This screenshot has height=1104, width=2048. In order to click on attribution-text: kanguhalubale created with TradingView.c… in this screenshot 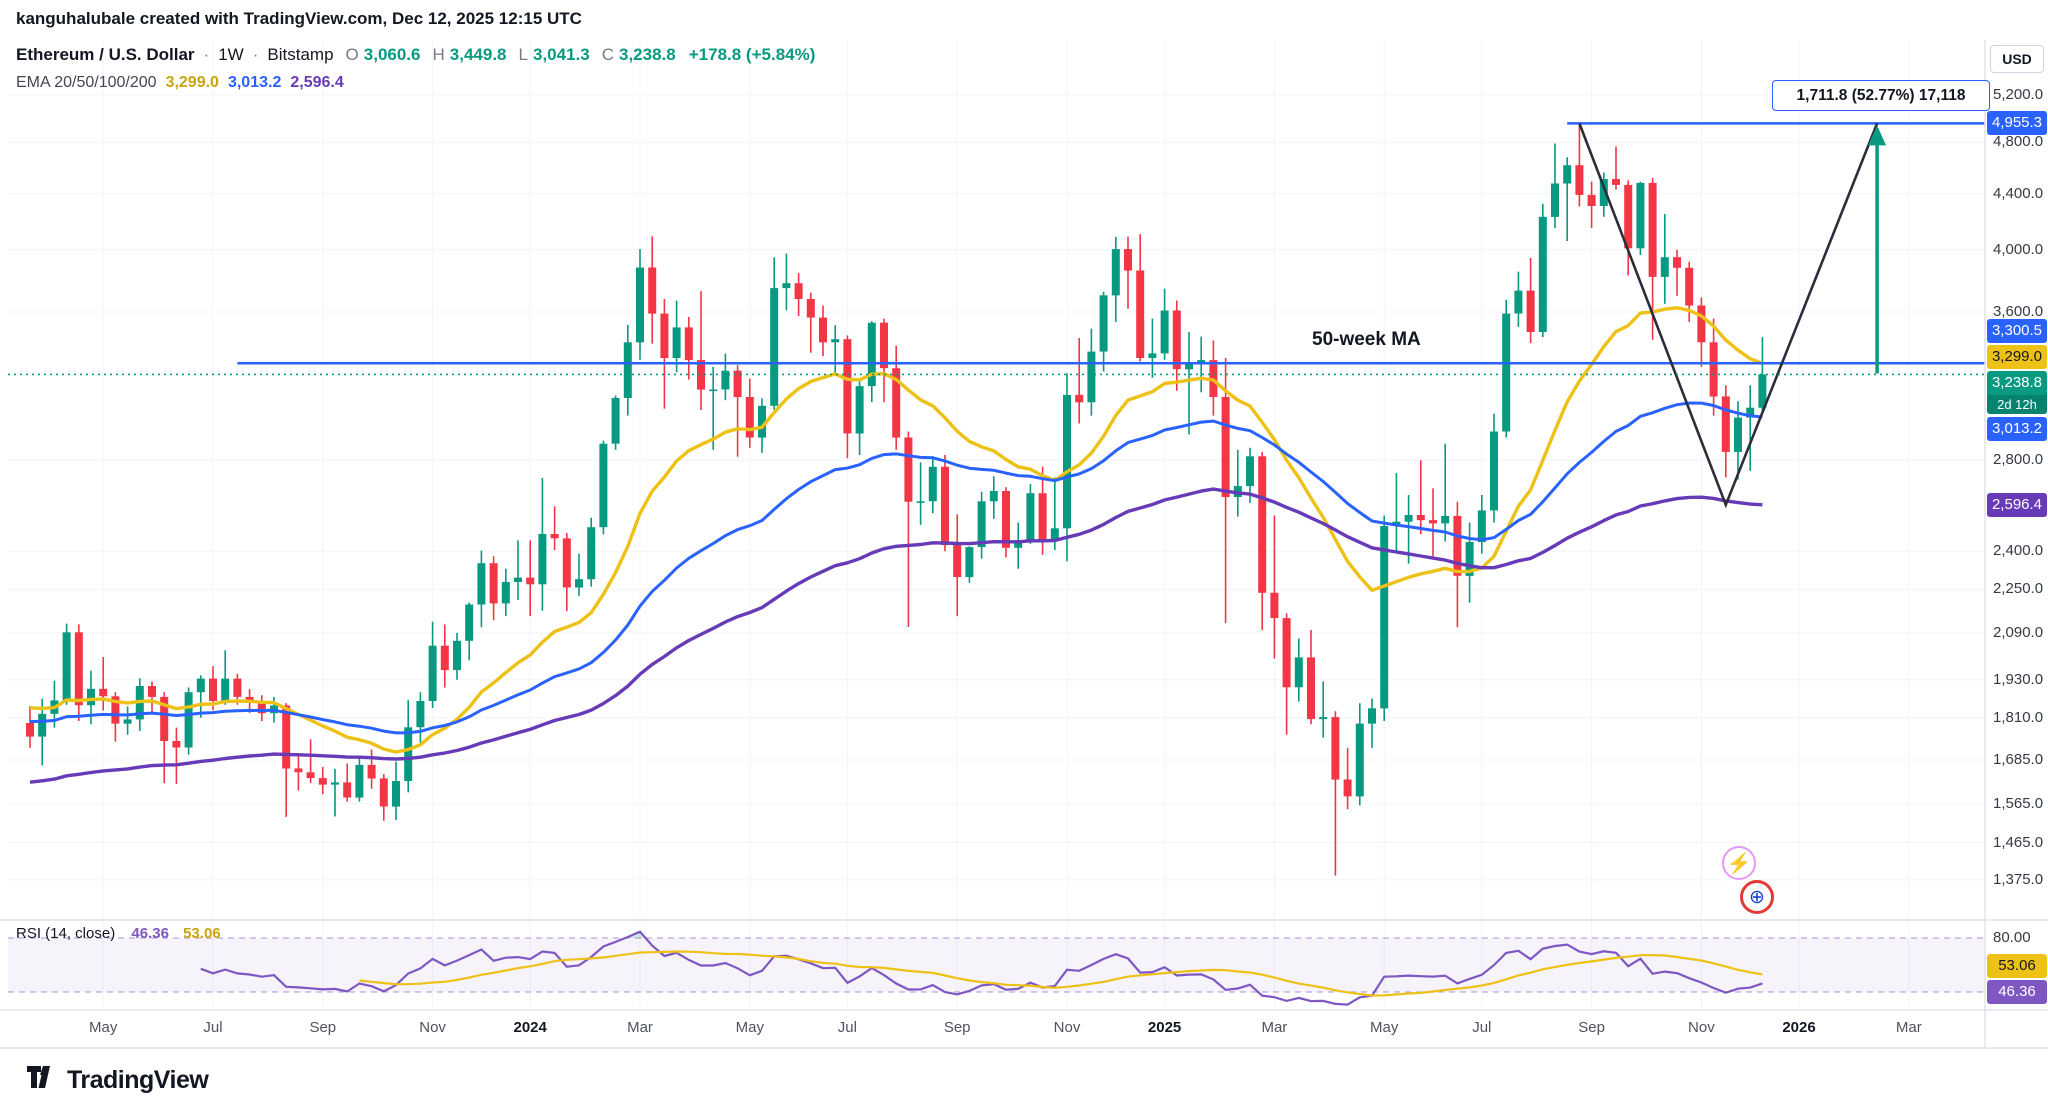, I will do `click(299, 18)`.